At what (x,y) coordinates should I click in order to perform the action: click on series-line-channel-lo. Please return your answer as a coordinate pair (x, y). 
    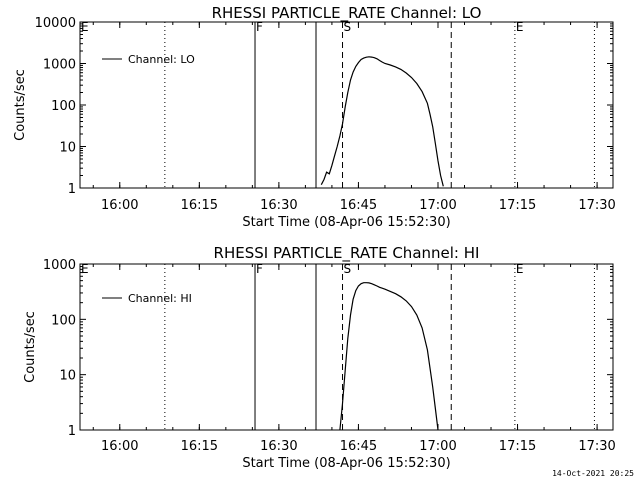
    Looking at the image, I should click on (382, 121).